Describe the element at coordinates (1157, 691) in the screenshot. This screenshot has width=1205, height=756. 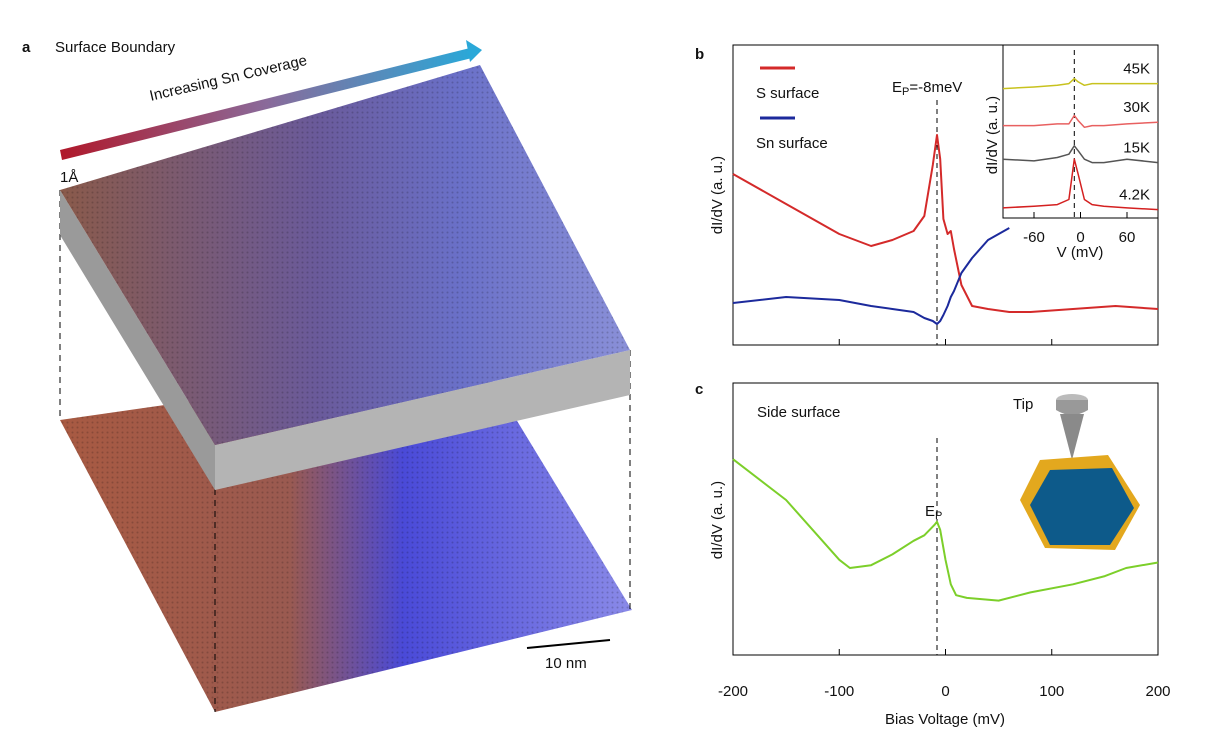
I see `x-tick-label: 200` at that location.